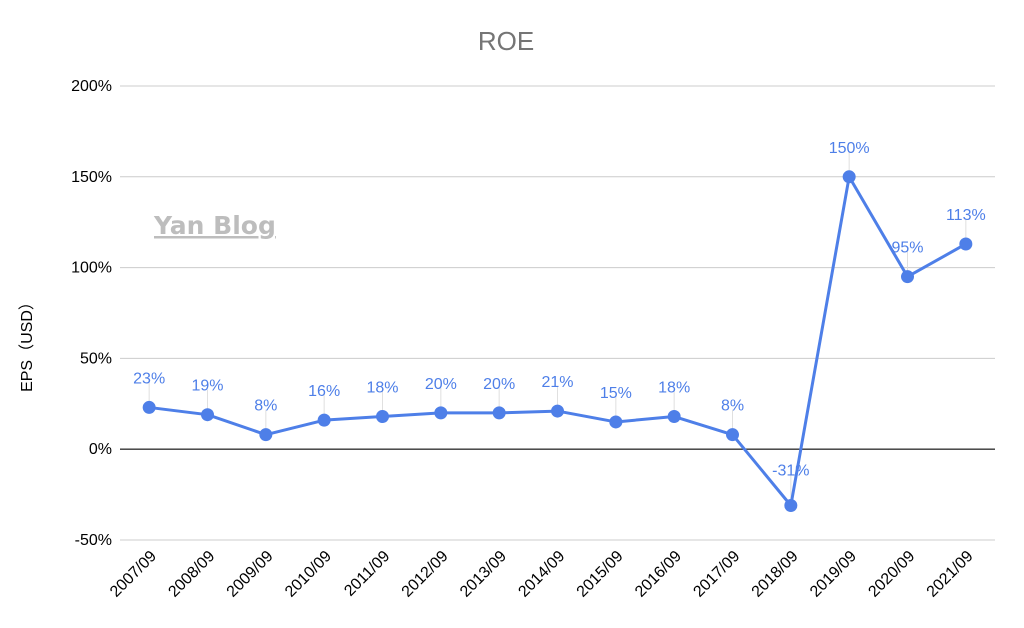  I want to click on chart-title: ROE, so click(506, 41).